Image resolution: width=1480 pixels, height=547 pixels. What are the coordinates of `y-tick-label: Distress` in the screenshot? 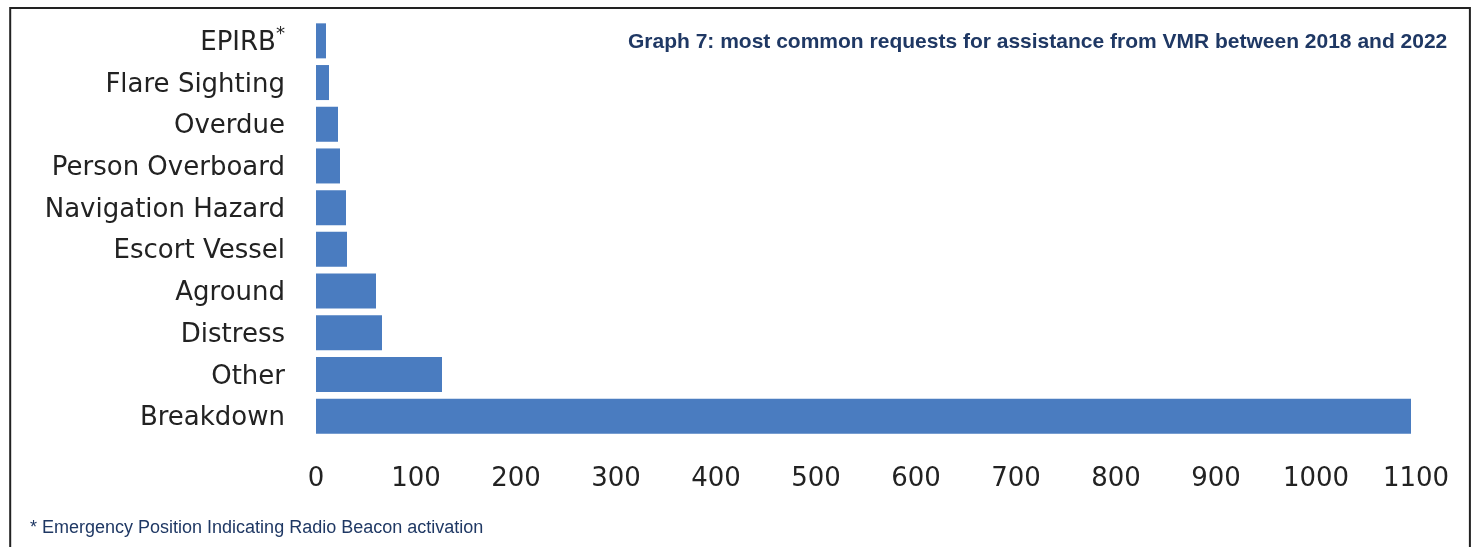 It's located at (232, 332).